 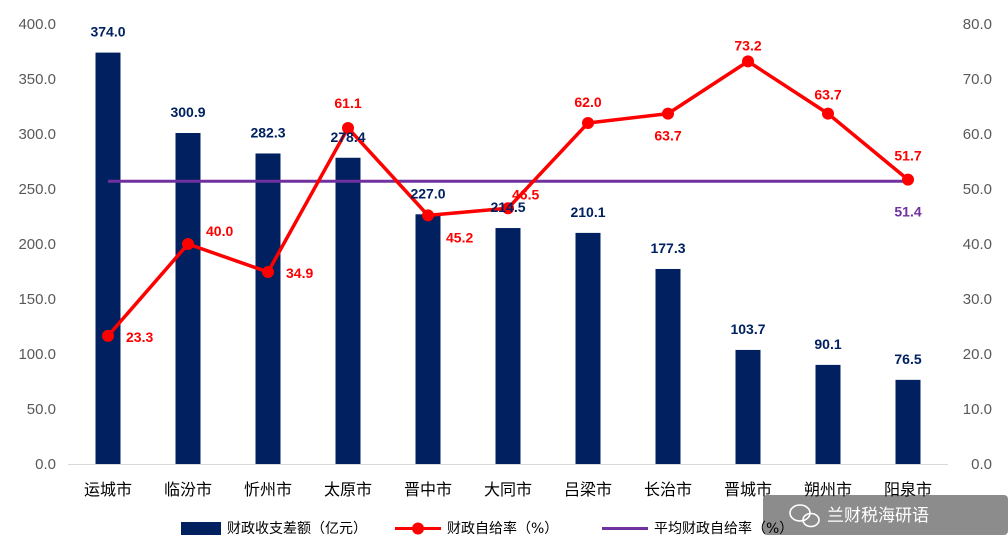 What do you see at coordinates (268, 489) in the screenshot?
I see `category-label: 忻州市` at bounding box center [268, 489].